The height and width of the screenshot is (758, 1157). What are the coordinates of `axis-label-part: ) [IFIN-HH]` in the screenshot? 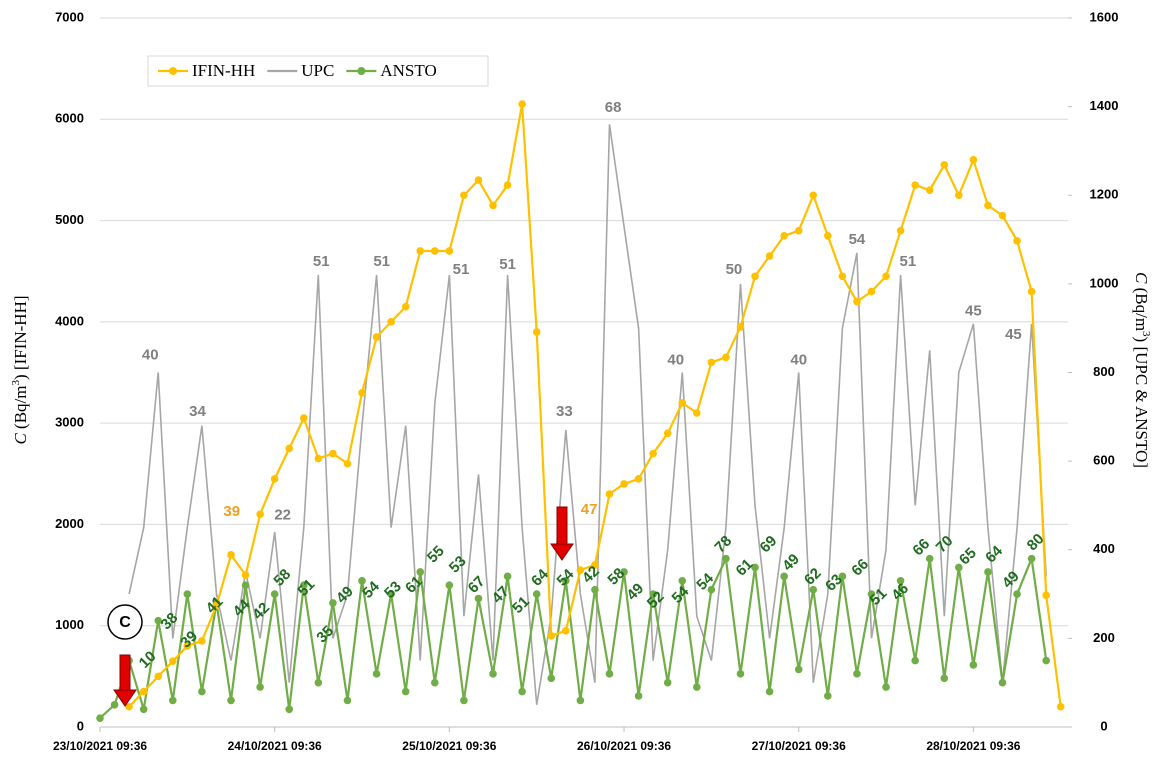 It's located at (20, 337).